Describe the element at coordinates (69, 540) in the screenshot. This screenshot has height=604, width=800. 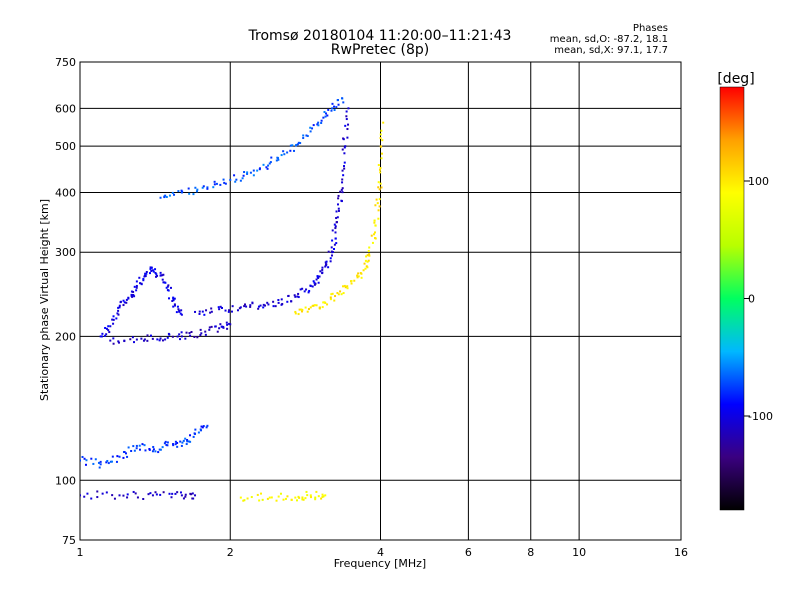
I see `y-tick-label: 75` at that location.